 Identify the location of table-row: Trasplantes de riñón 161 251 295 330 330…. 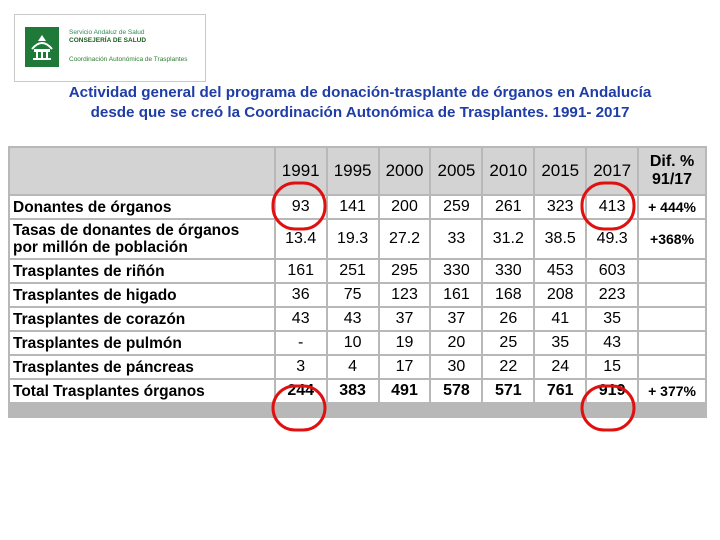
(357, 271).